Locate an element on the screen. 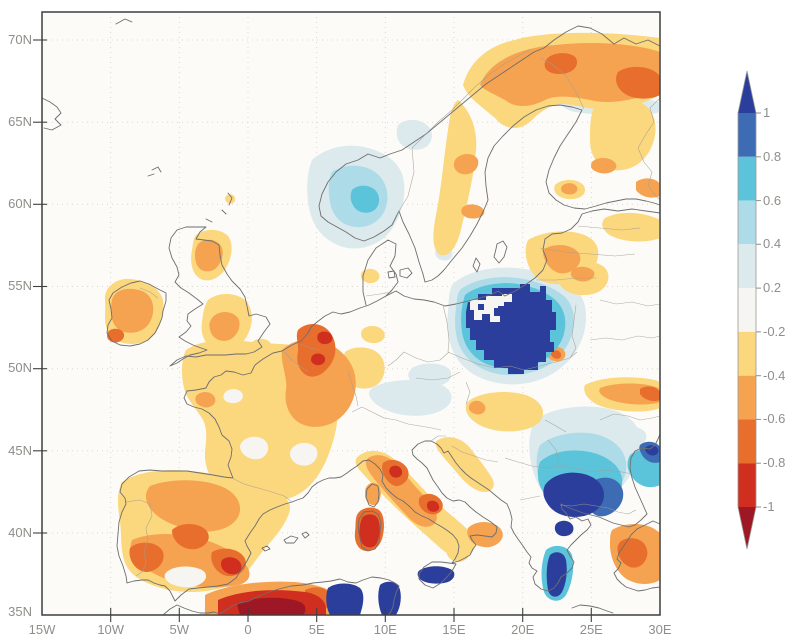 The image size is (800, 642). coast-sicily is located at coordinates (437, 575).